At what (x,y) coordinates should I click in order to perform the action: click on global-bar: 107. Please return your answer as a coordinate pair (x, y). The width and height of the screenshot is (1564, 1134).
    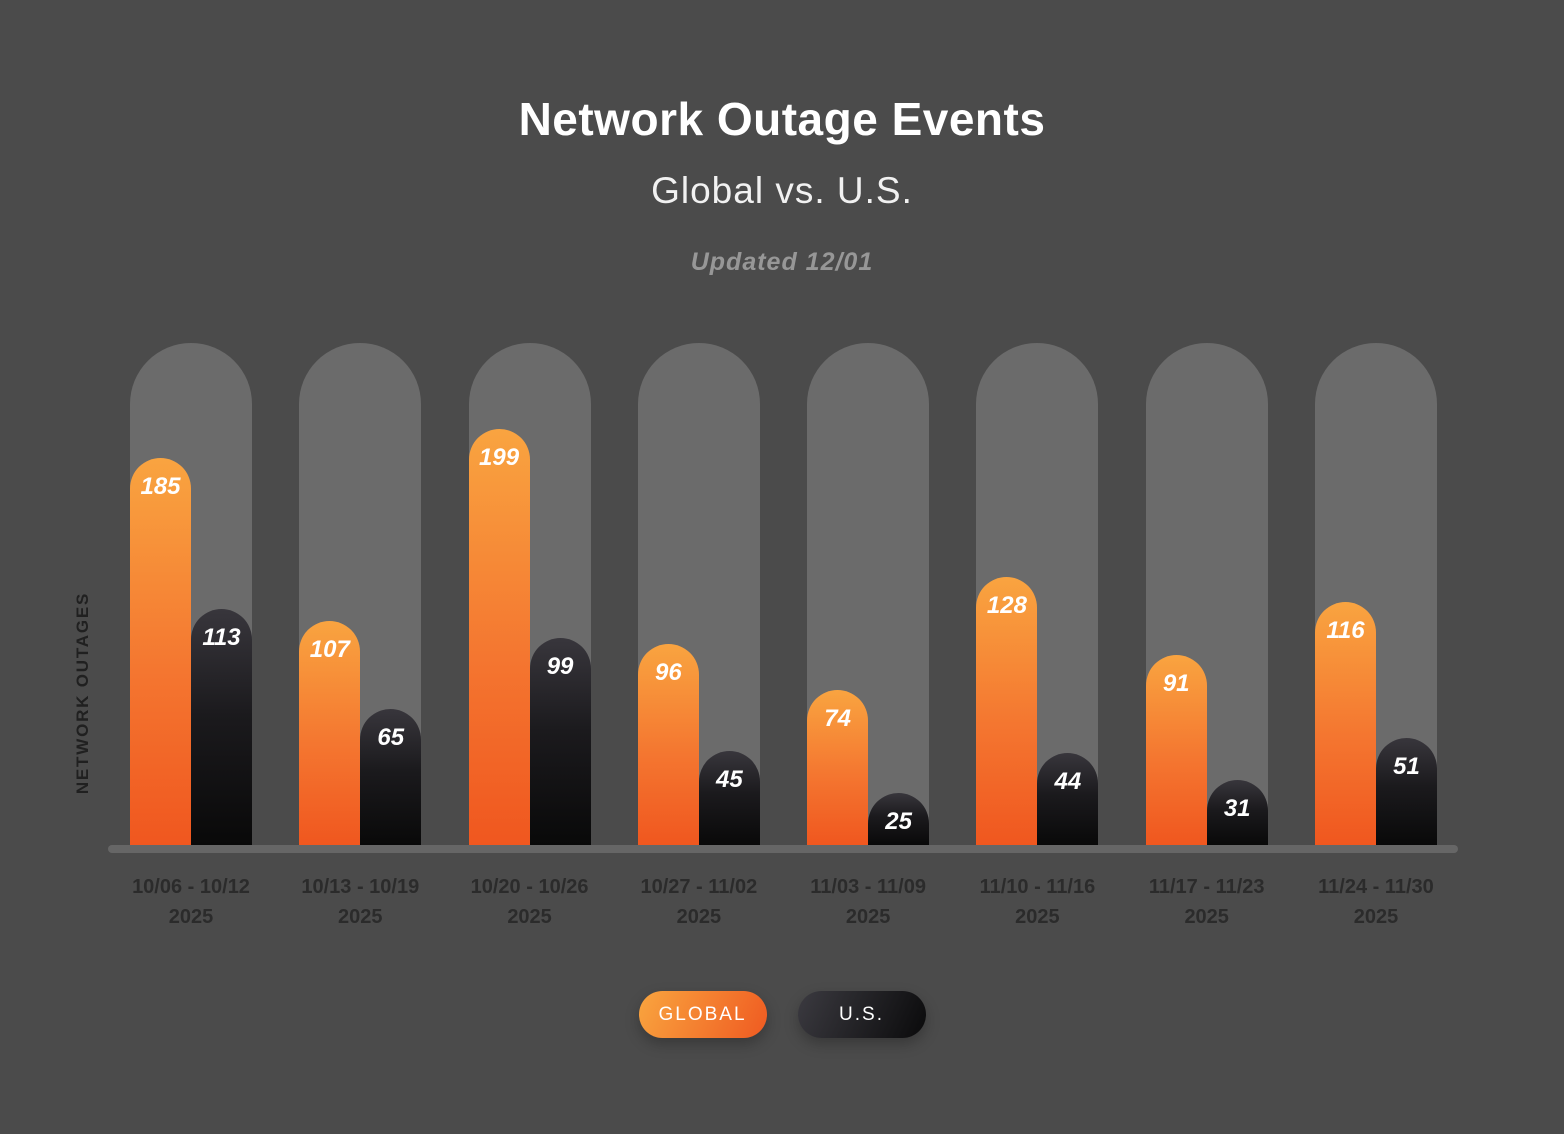
    Looking at the image, I should click on (330, 733).